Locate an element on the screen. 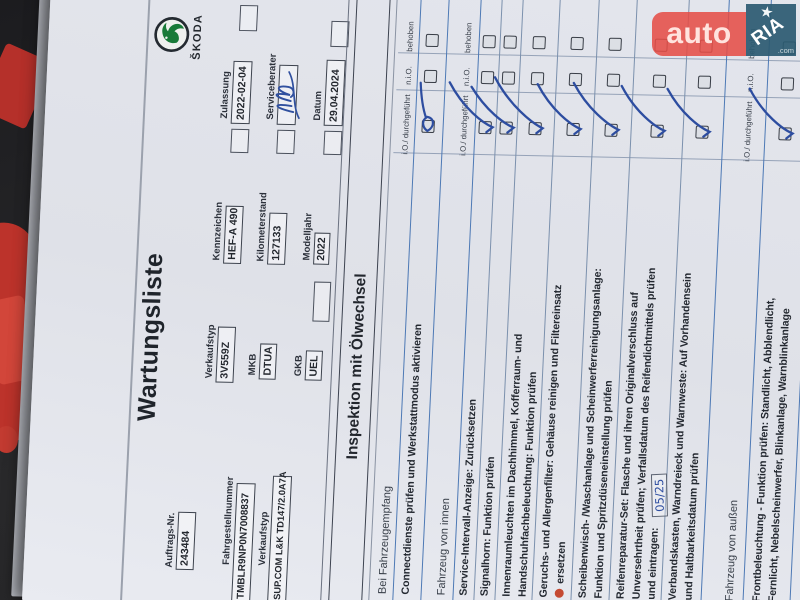 The height and width of the screenshot is (600, 800). field-box: 127133 is located at coordinates (277, 238).